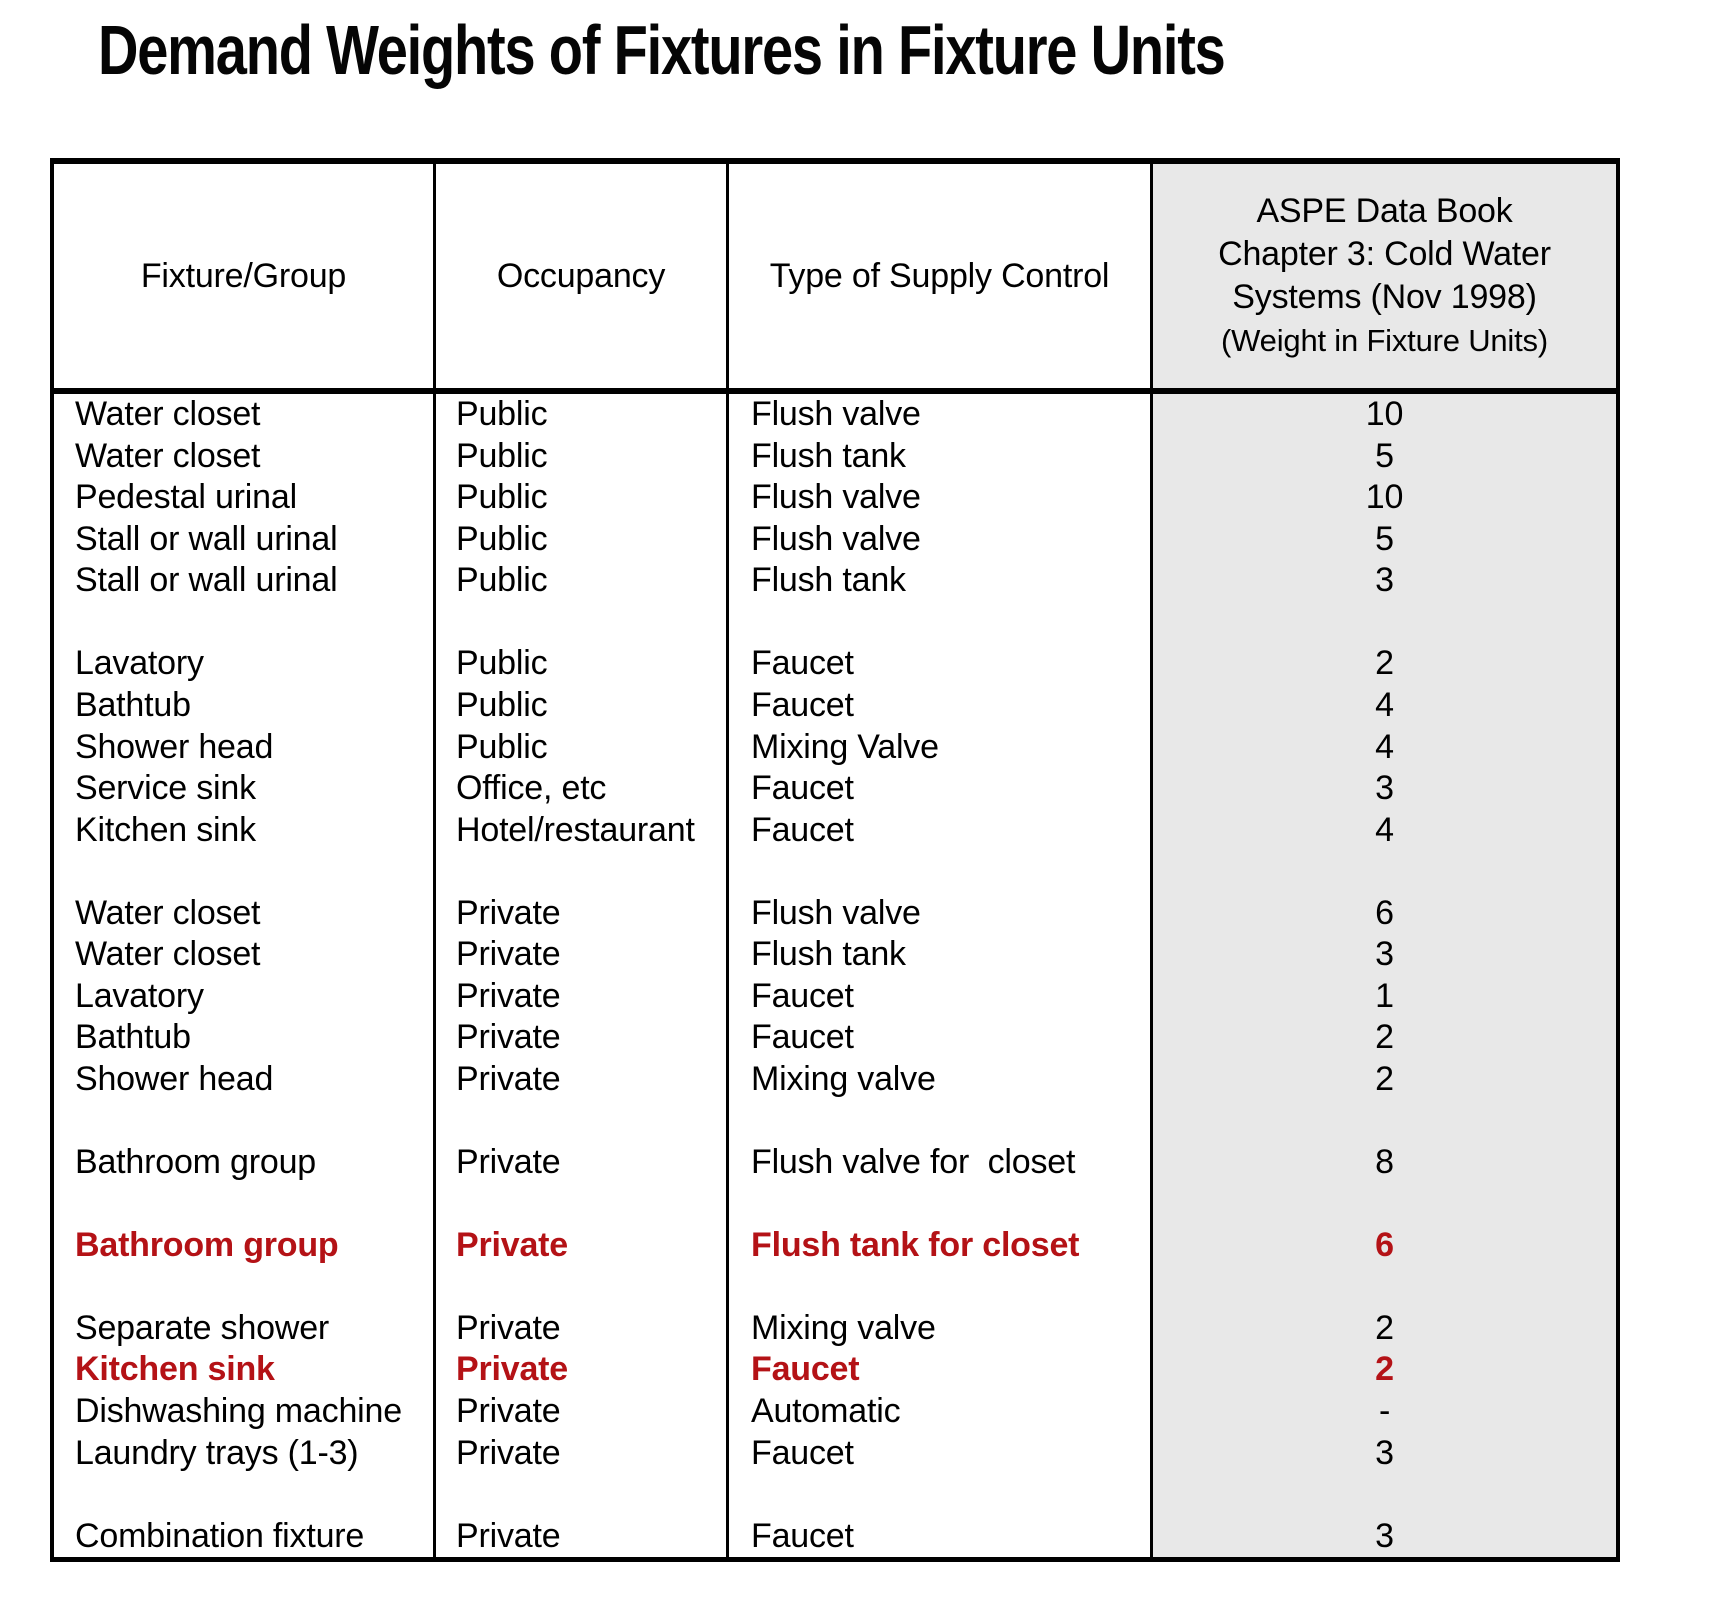  What do you see at coordinates (941, 276) in the screenshot?
I see `header-supply-control: Type of Supply Control` at bounding box center [941, 276].